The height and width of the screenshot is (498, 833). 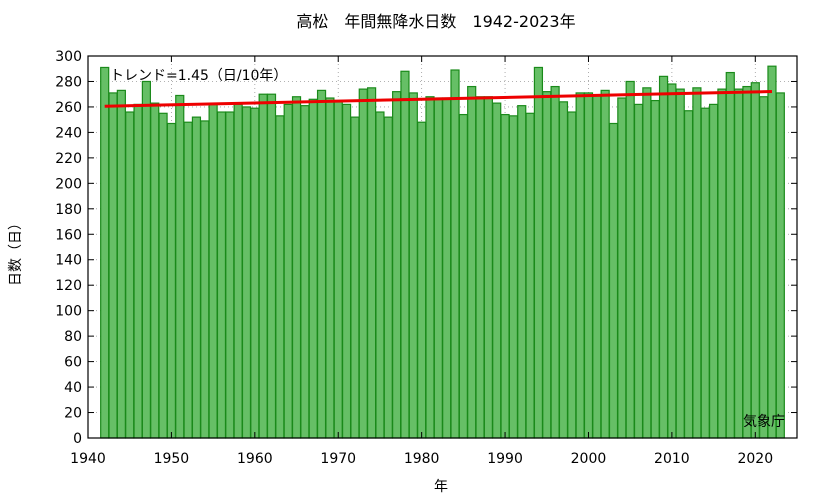 I want to click on x-tick-label: 1990, so click(x=505, y=459).